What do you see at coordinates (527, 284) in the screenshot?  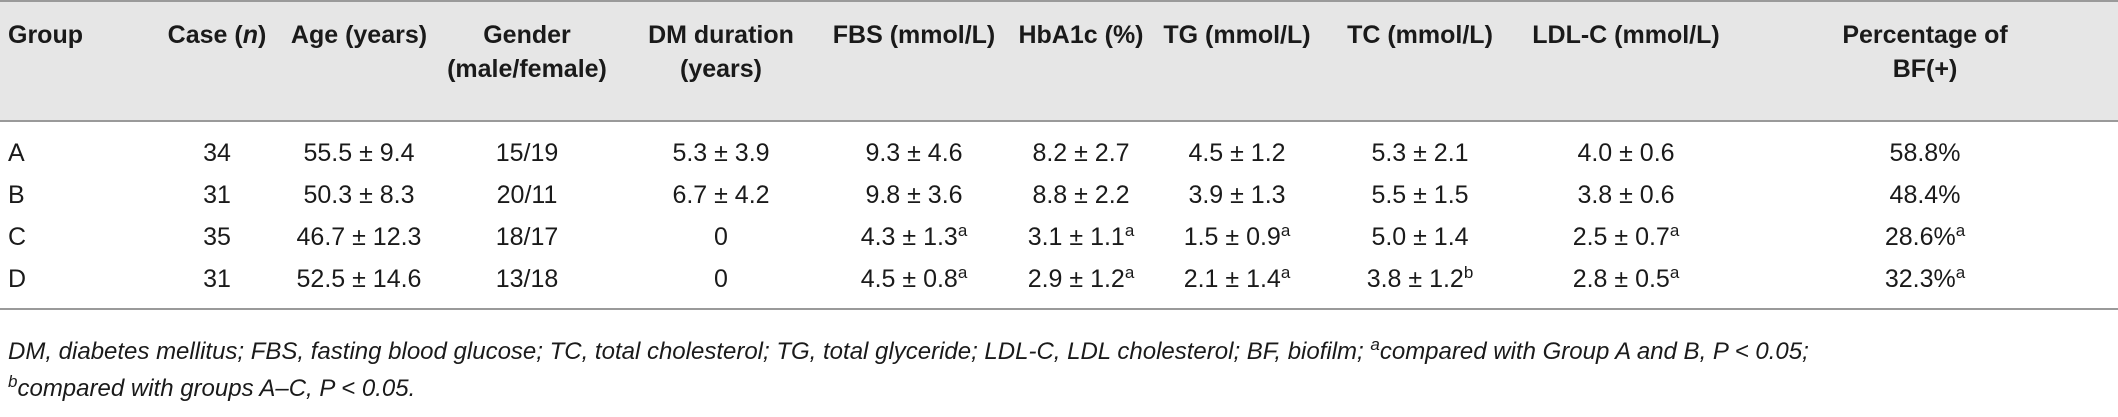 I see `cell-gender: 13/18` at bounding box center [527, 284].